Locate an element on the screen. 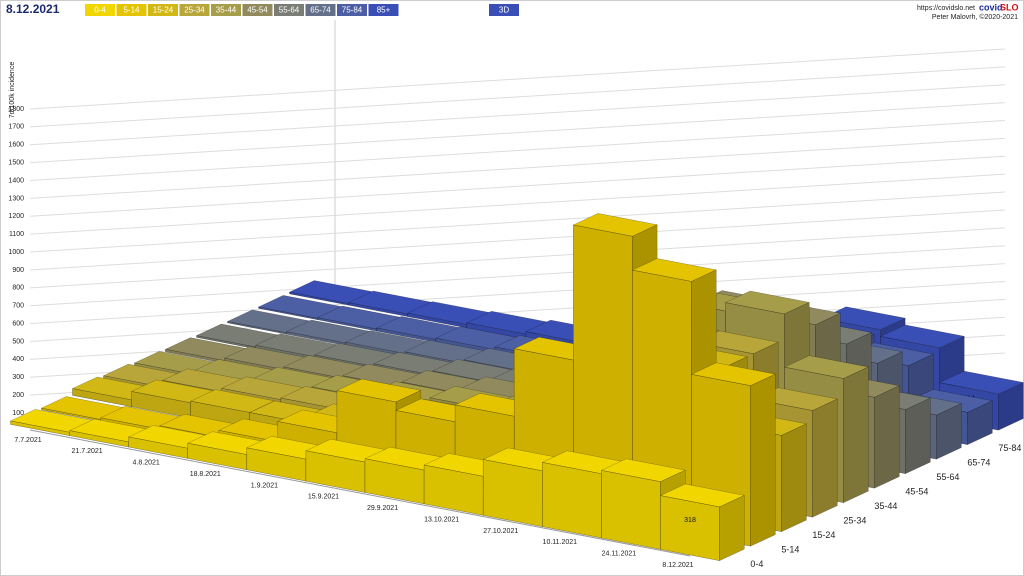  group-label: 25-34 is located at coordinates (854, 521).